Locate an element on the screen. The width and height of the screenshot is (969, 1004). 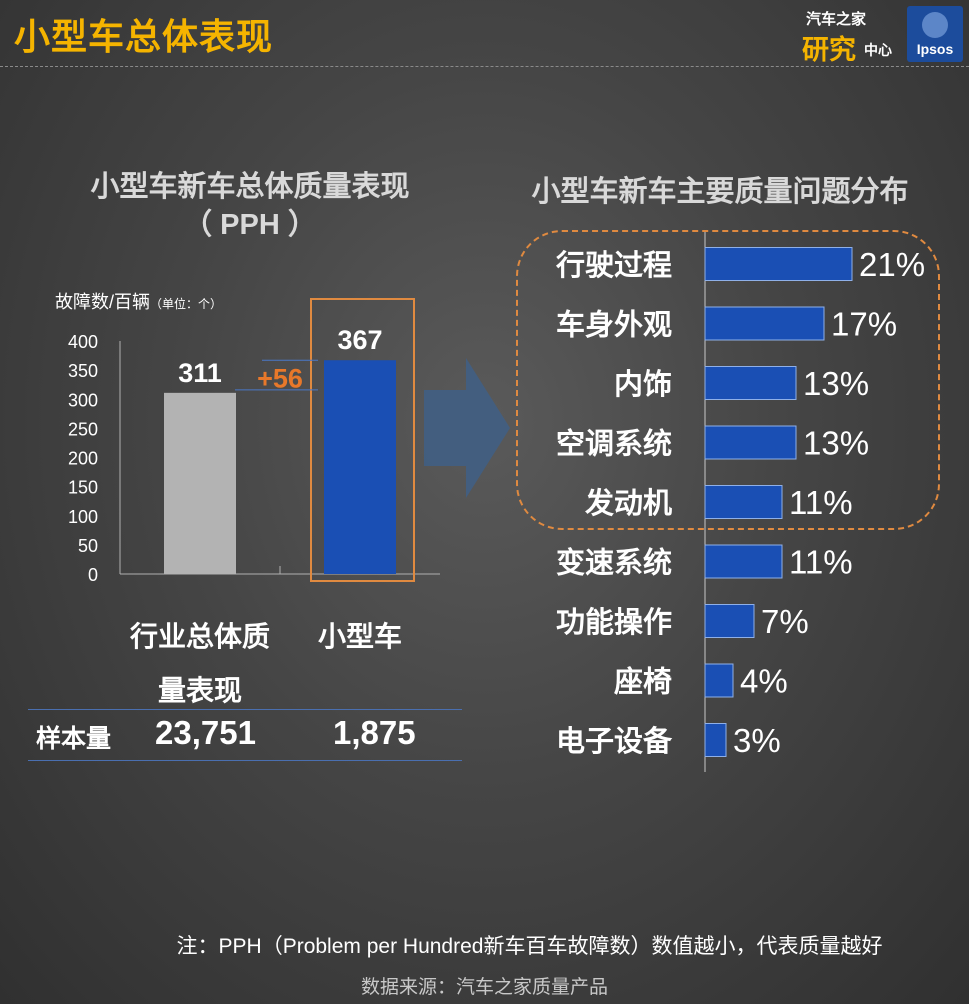
issue-value-label: 21% is located at coordinates (892, 264).